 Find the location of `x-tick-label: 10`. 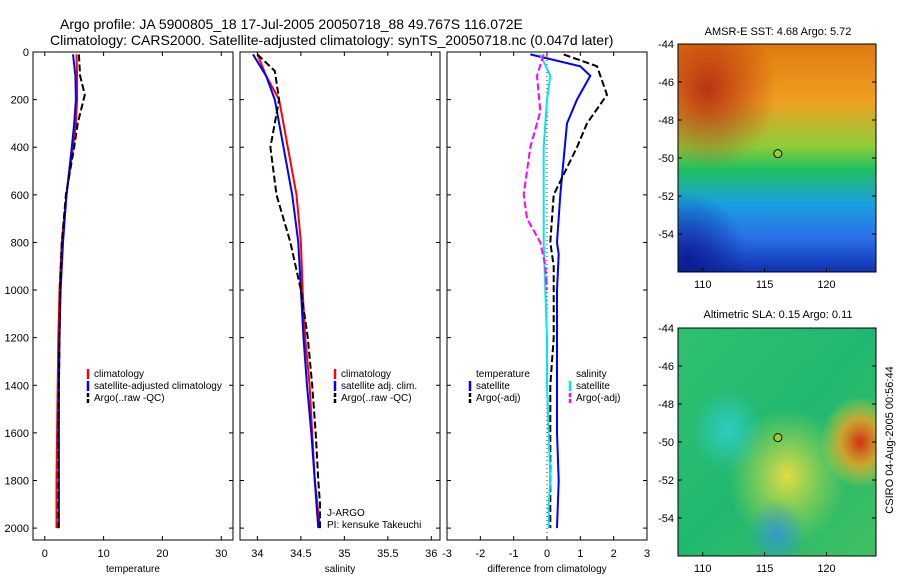

x-tick-label: 10 is located at coordinates (103, 554).